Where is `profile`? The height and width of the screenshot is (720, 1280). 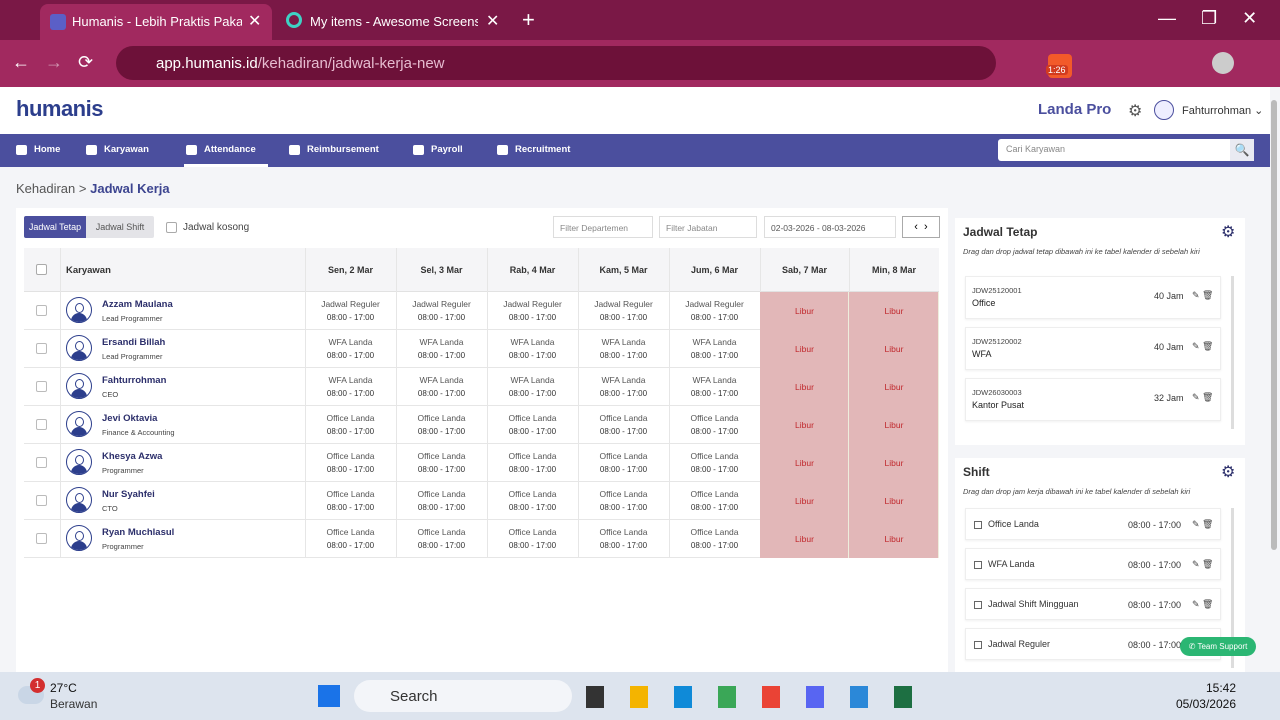
profile is located at coordinates (1223, 63).